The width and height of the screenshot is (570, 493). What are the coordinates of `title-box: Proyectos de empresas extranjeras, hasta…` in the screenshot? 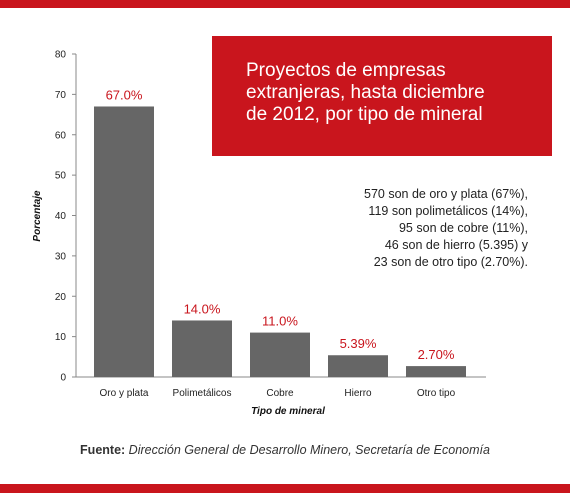 It's located at (382, 96).